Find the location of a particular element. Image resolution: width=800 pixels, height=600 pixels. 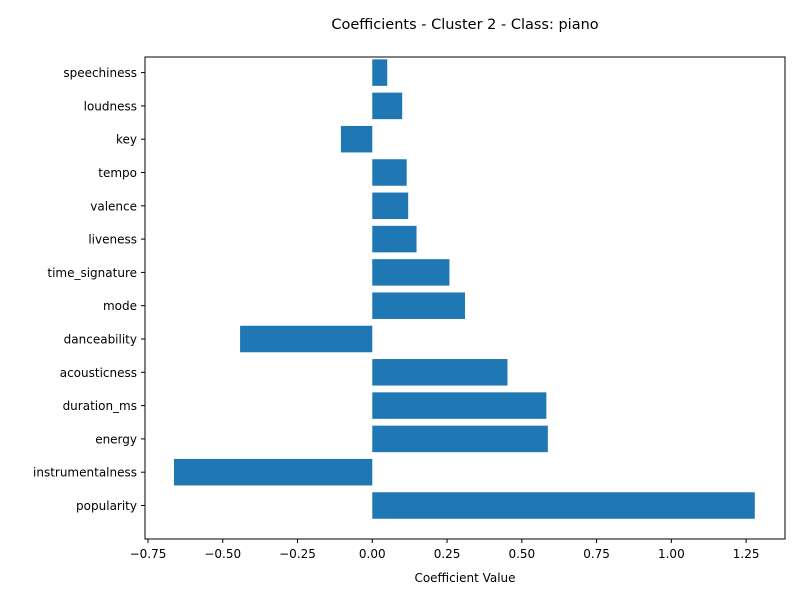

bar-popularity is located at coordinates (563, 505).